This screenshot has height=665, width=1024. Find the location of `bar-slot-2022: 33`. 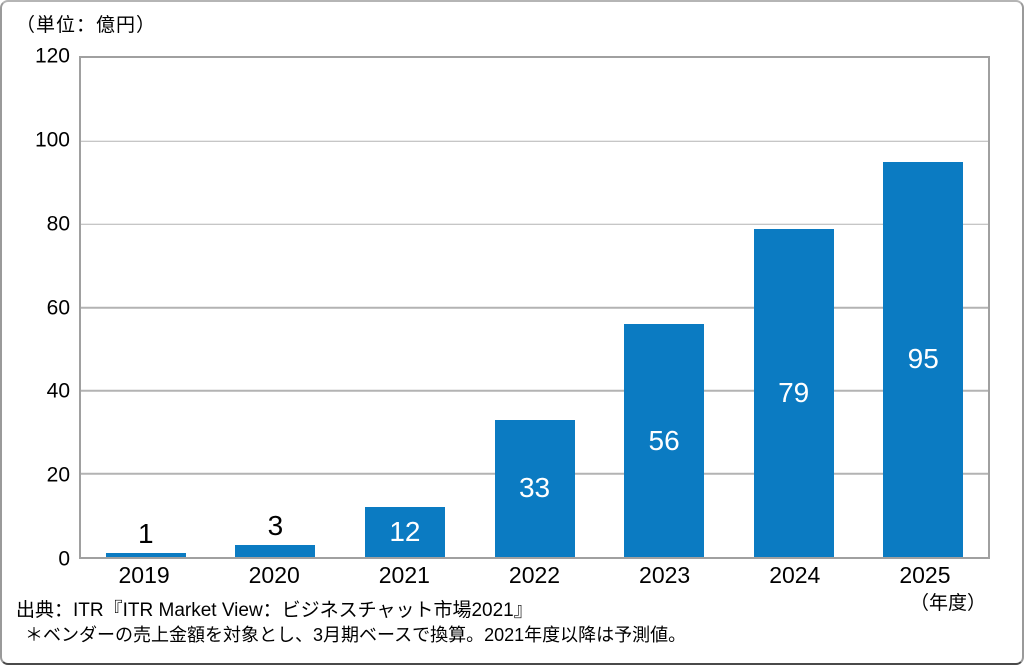

bar-slot-2022: 33 is located at coordinates (535, 307).